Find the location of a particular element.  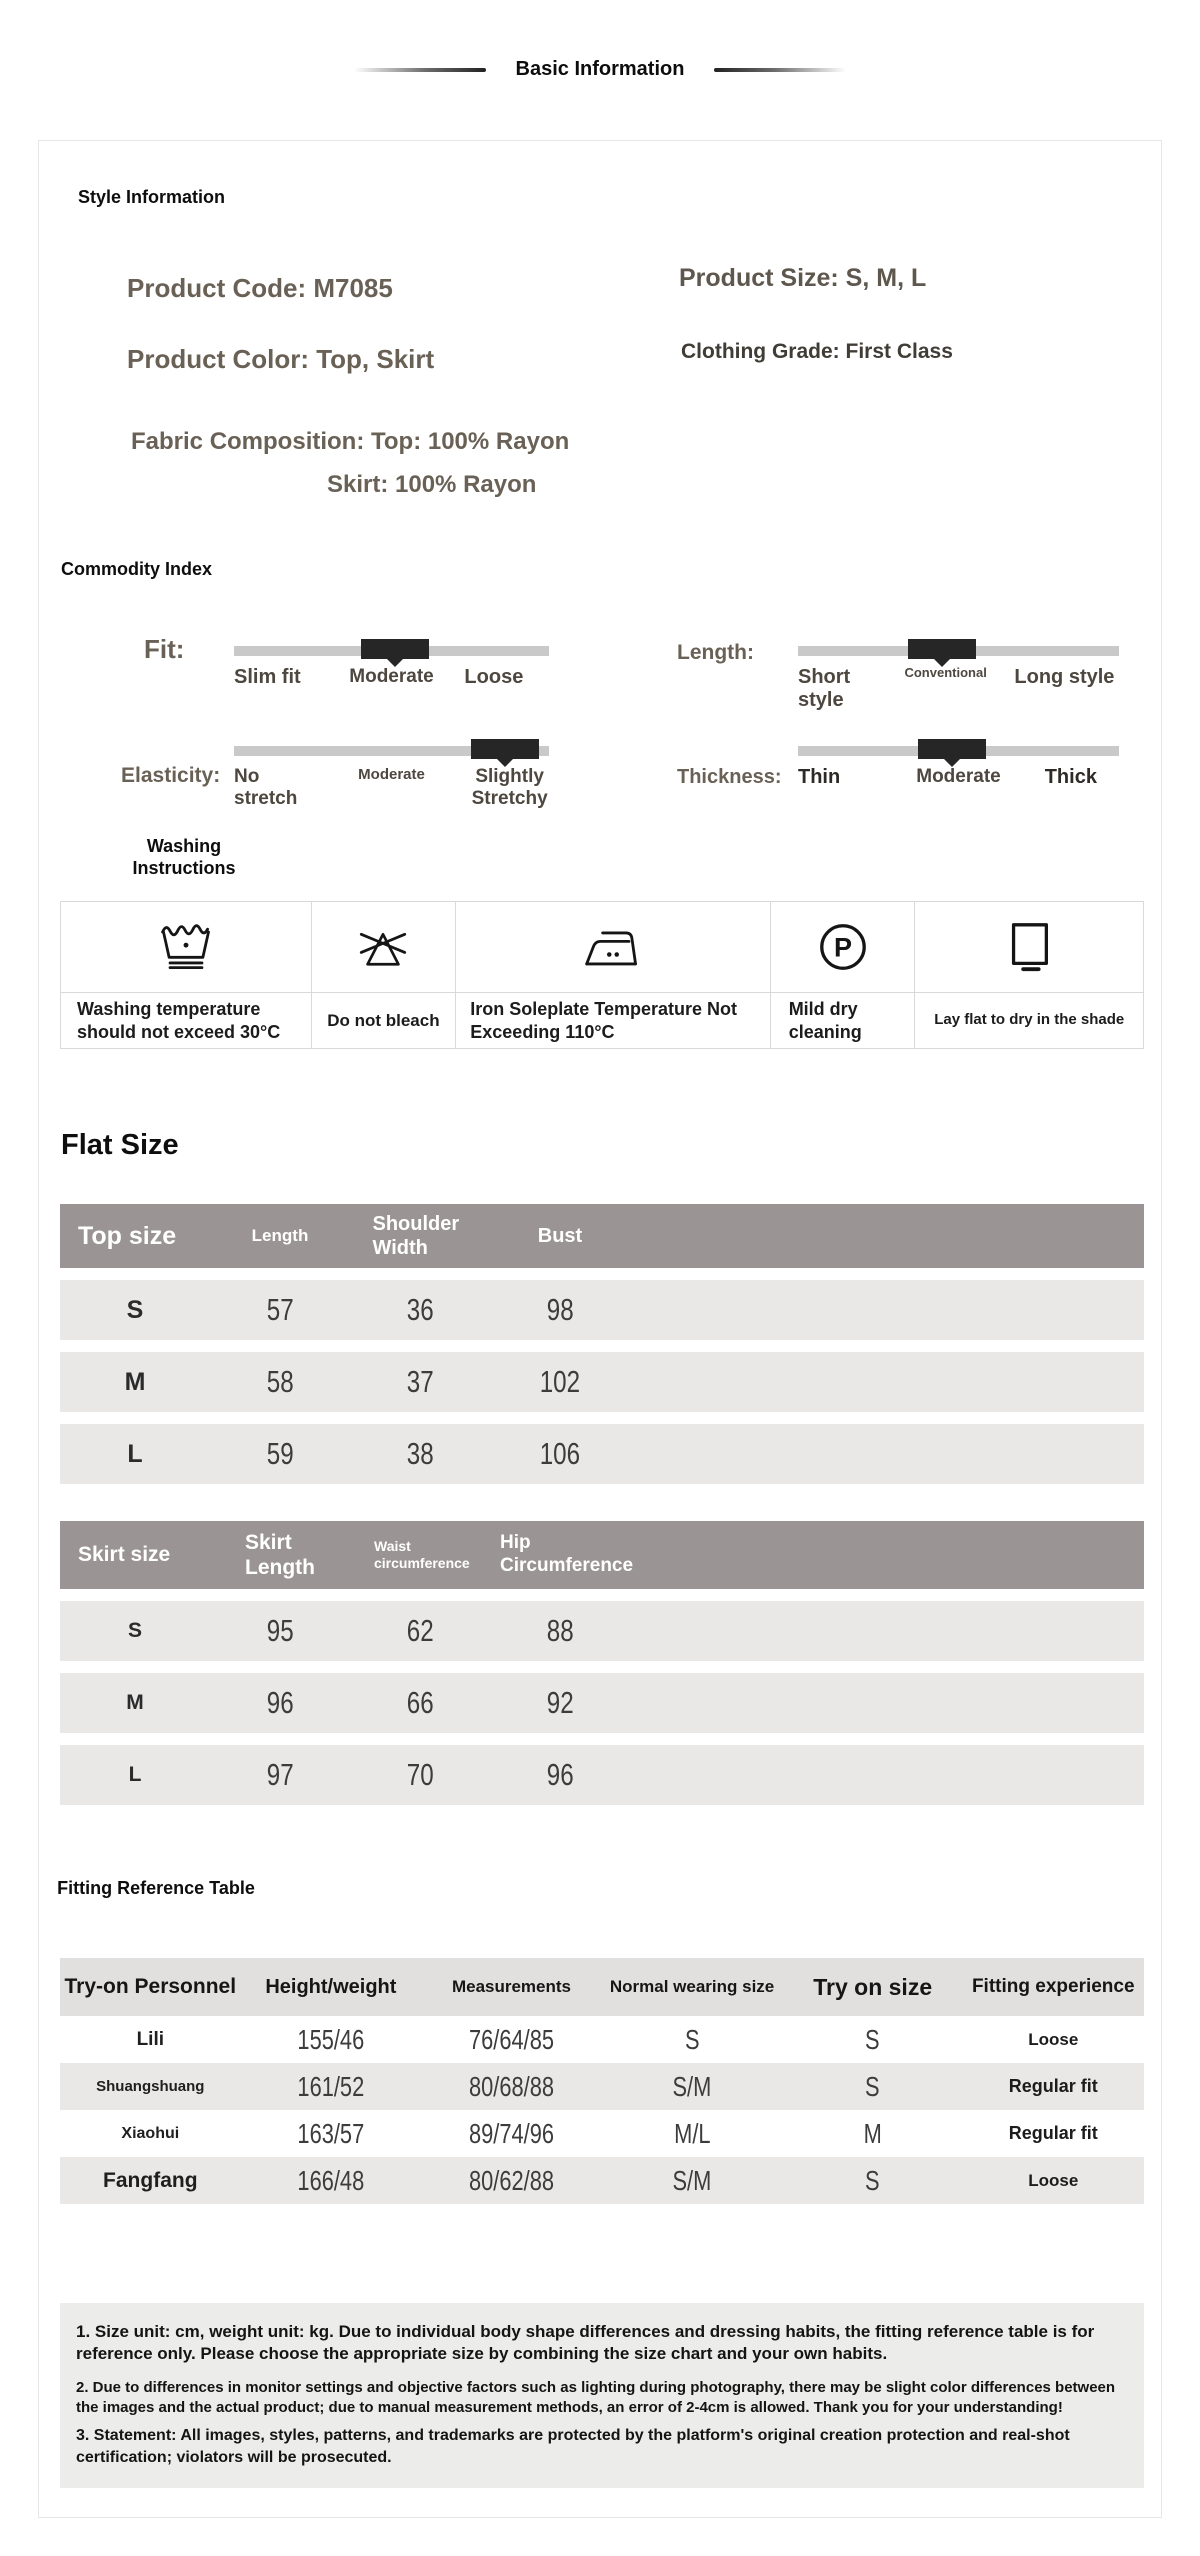

fit-option-3: Loose is located at coordinates (494, 677).